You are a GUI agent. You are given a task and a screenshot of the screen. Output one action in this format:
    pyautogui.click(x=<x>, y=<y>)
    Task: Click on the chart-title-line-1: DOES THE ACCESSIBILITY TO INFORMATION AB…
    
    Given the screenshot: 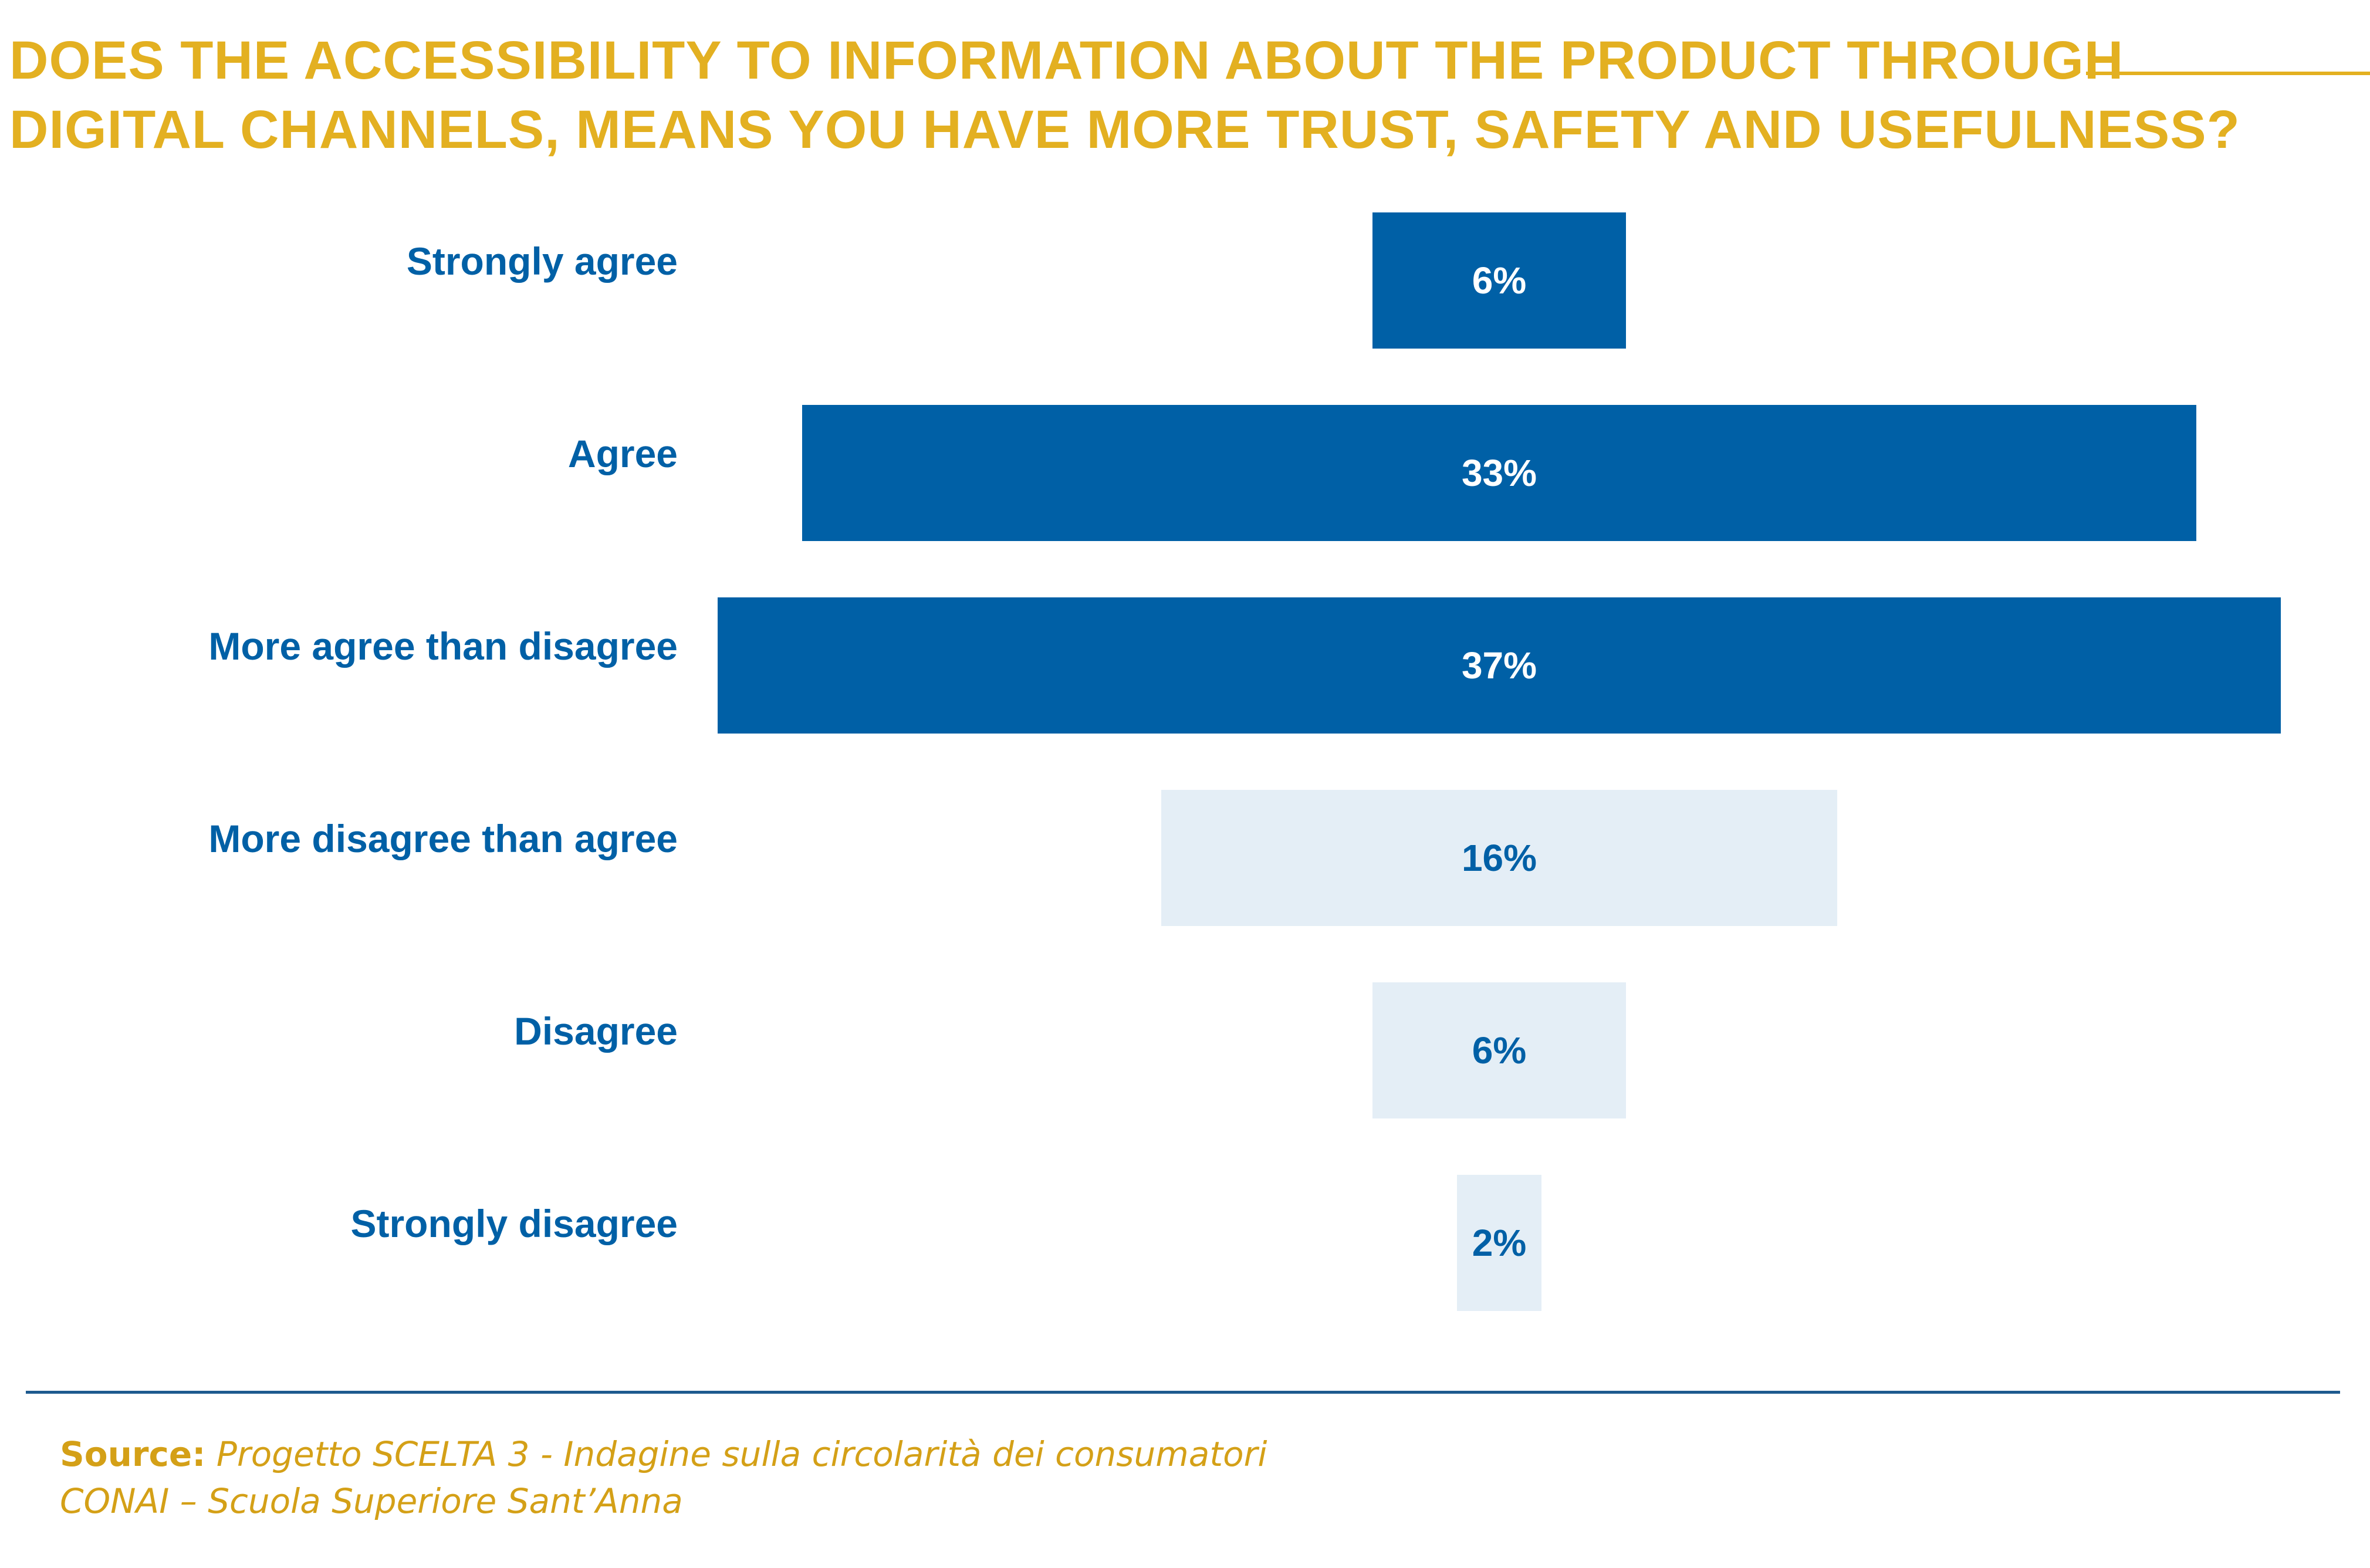 What is the action you would take?
    pyautogui.click(x=1066, y=60)
    